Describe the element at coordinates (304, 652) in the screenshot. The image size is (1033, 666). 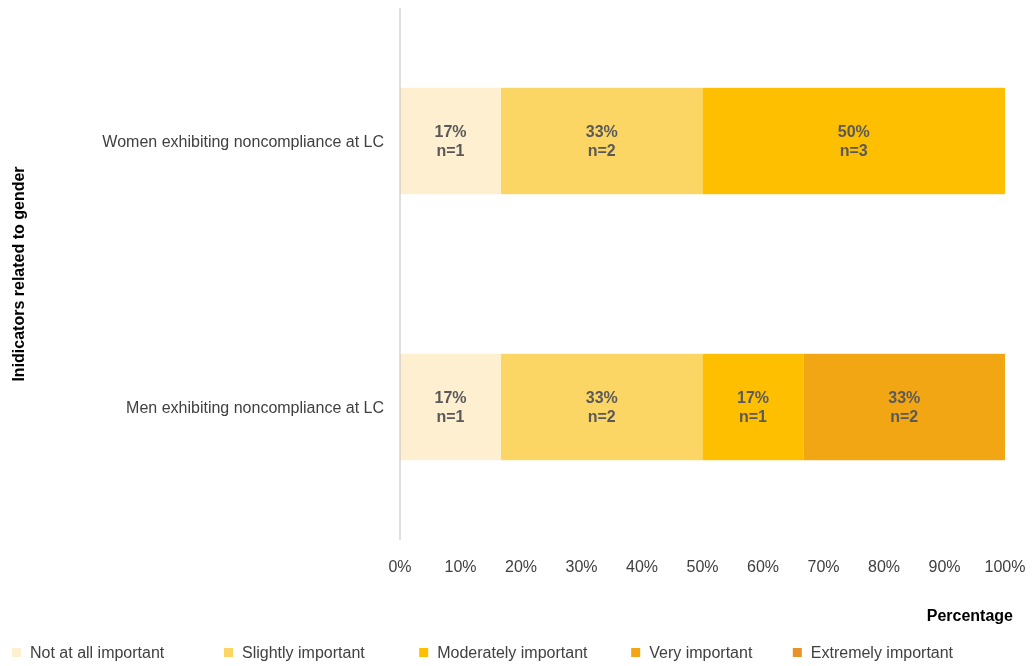
I see `legend-label: Slightly important` at that location.